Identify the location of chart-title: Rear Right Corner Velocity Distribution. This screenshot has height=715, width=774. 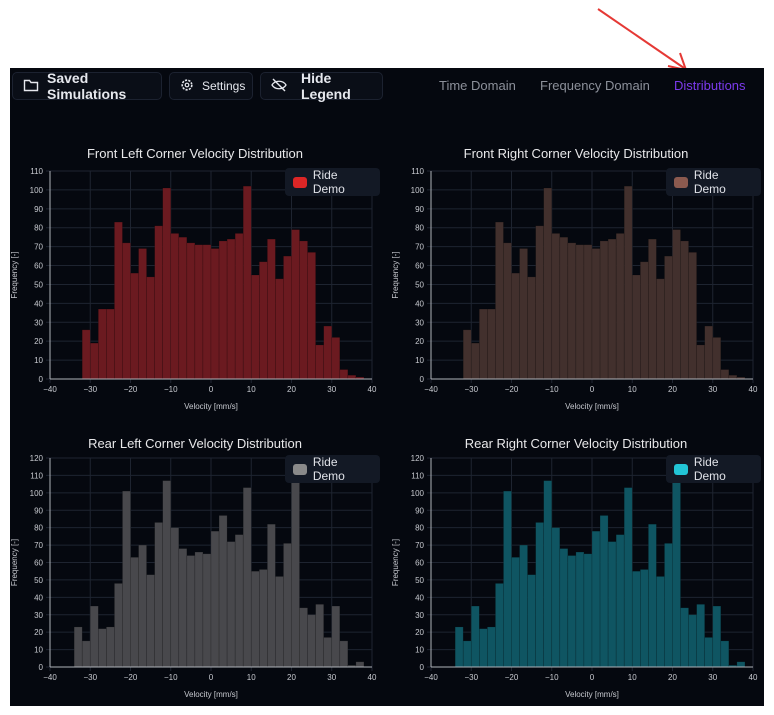
(576, 443).